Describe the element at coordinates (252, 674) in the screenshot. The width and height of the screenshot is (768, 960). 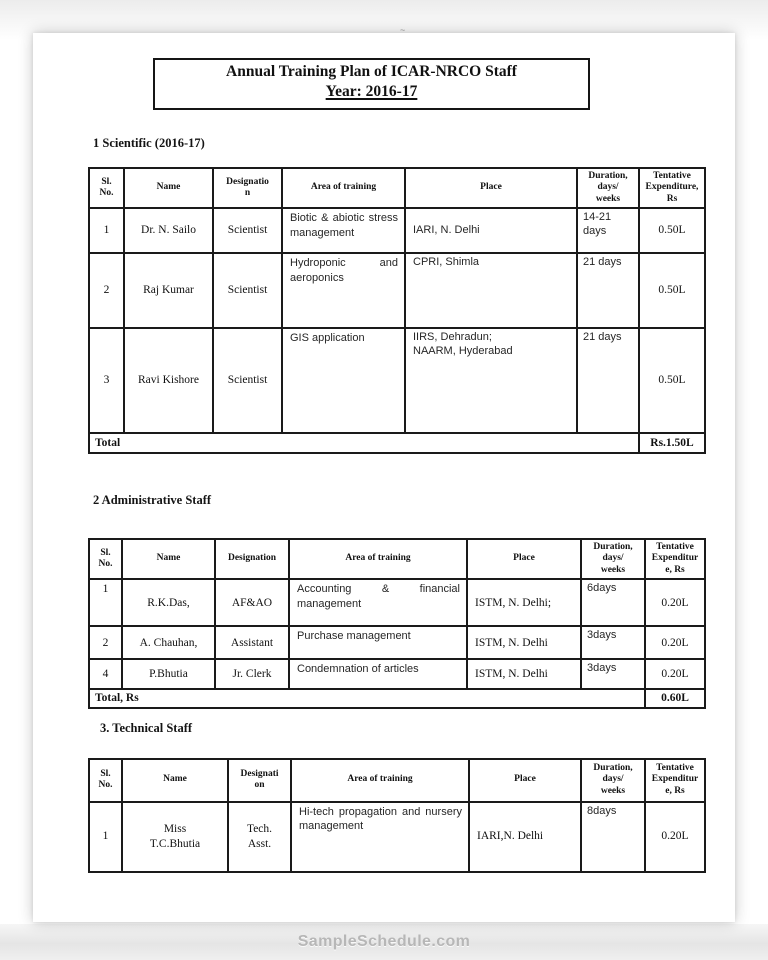
I see `cell-designation: Jr. Clerk` at that location.